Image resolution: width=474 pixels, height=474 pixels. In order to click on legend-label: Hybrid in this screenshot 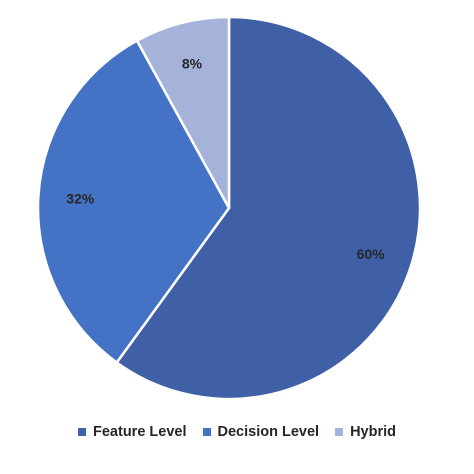, I will do `click(373, 432)`.